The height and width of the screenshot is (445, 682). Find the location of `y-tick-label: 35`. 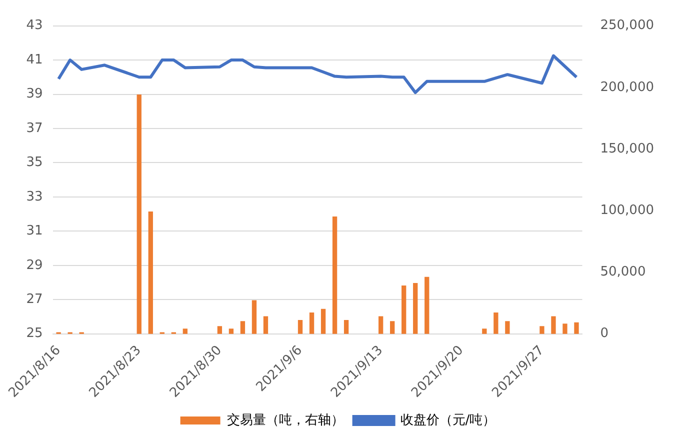

y-tick-label: 35 is located at coordinates (34, 162).